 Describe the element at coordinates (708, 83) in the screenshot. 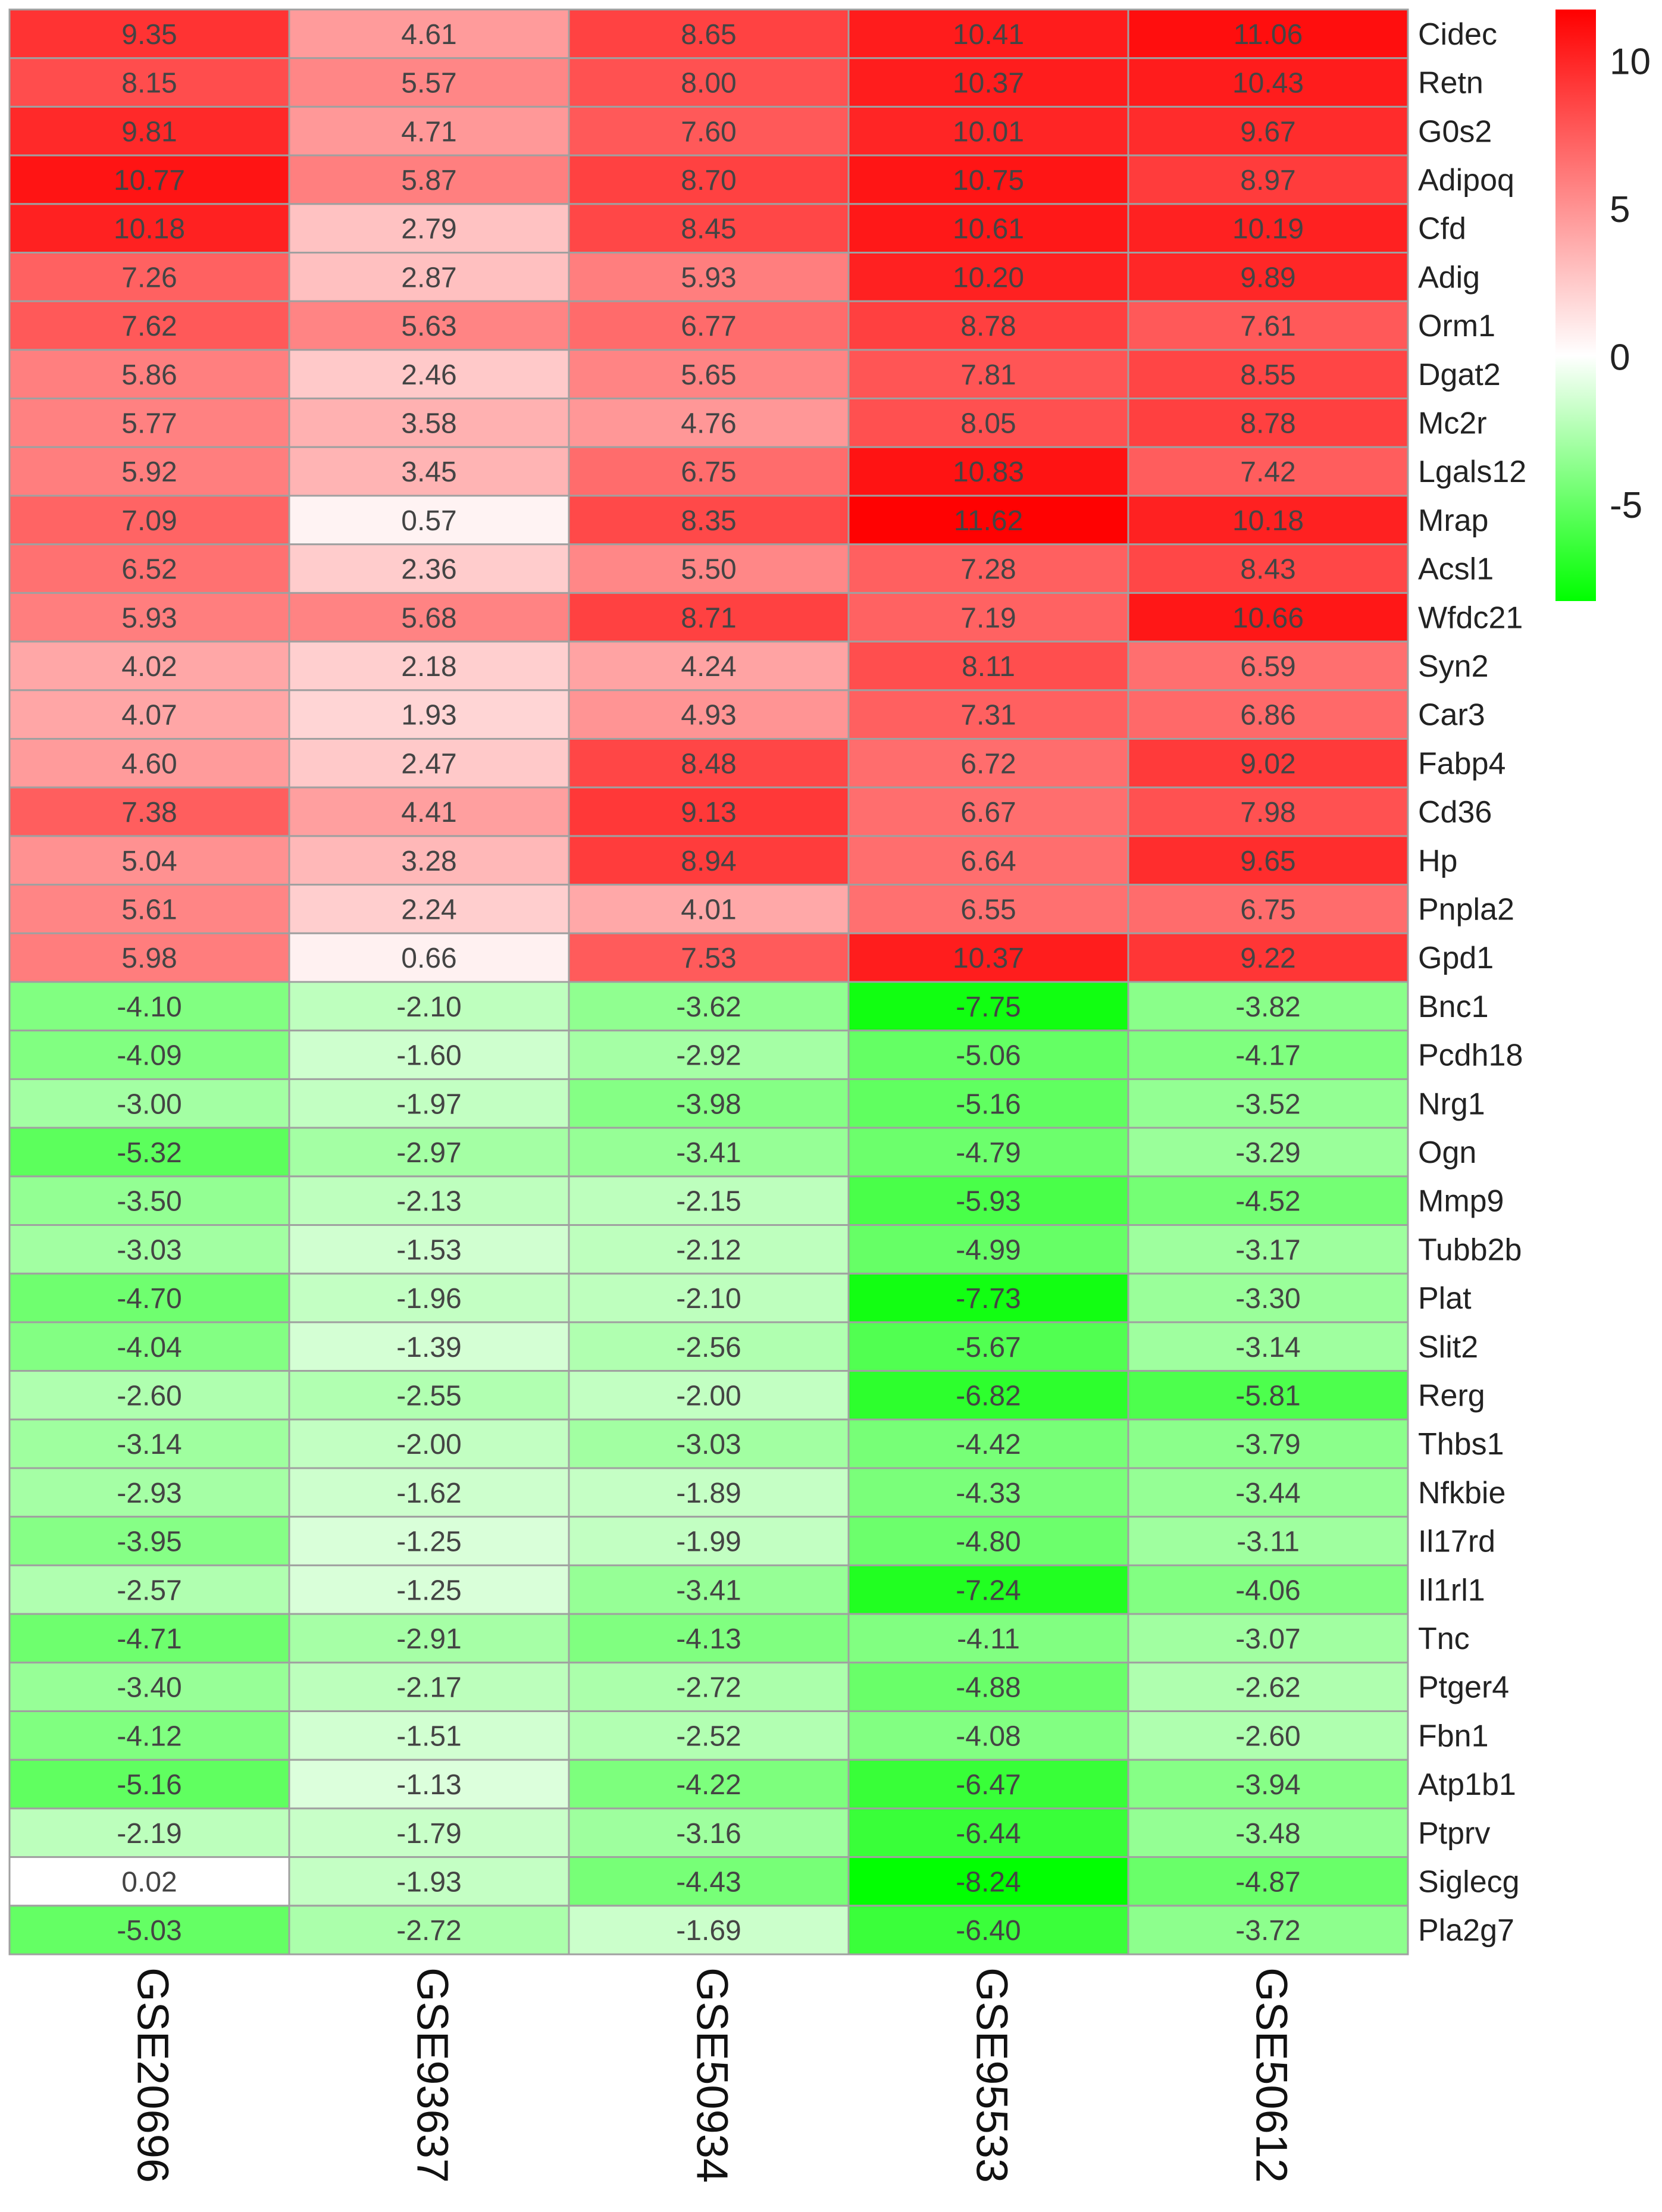

I see `cell-value-label: 8.00` at that location.